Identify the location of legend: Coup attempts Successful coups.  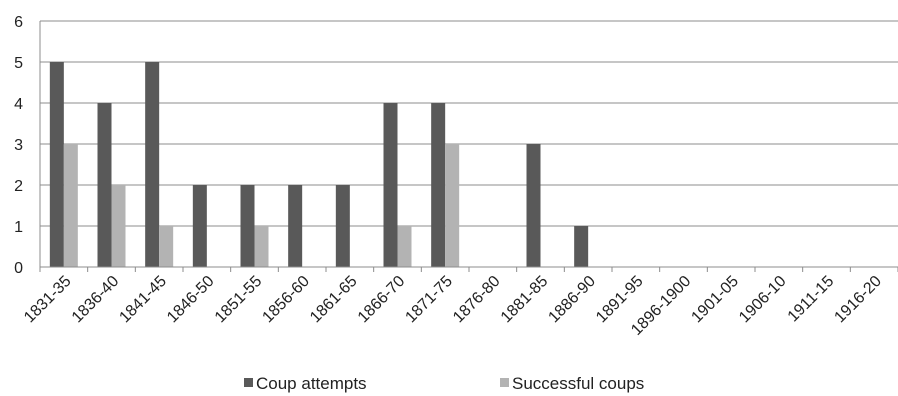
(444, 383).